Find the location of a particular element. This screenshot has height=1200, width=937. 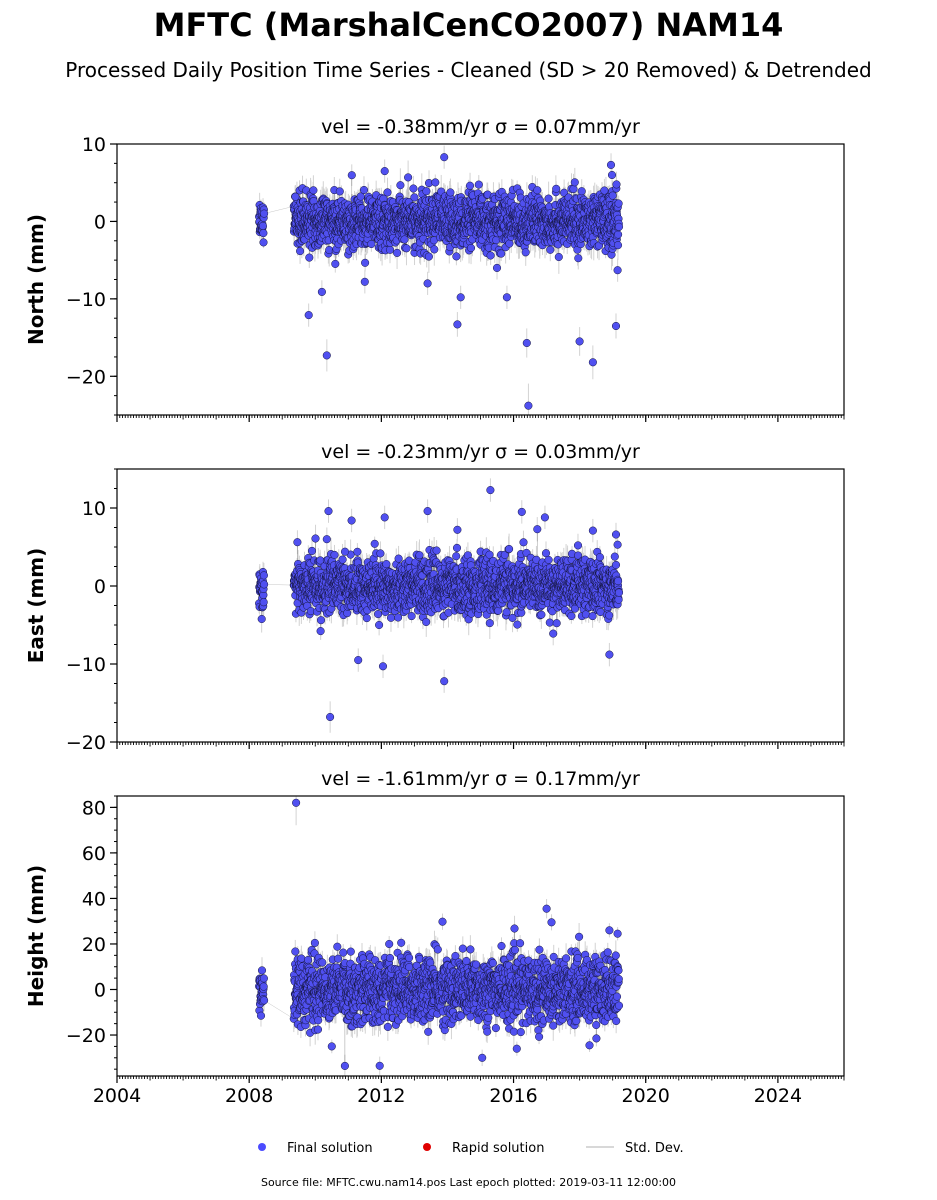

y-tick-label: −10 is located at coordinates (86, 300).